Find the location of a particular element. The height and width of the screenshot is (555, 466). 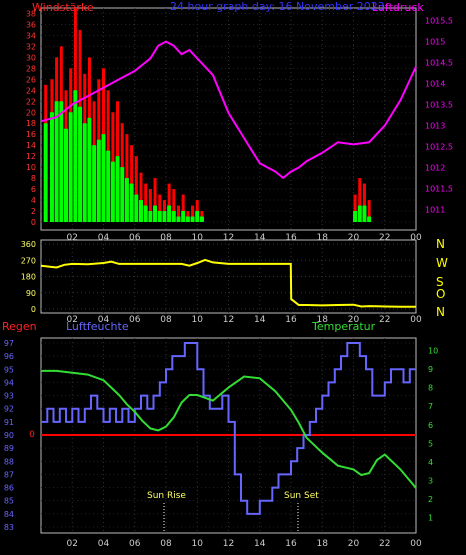

humidity-tick-label: 88 is located at coordinates (9, 461).